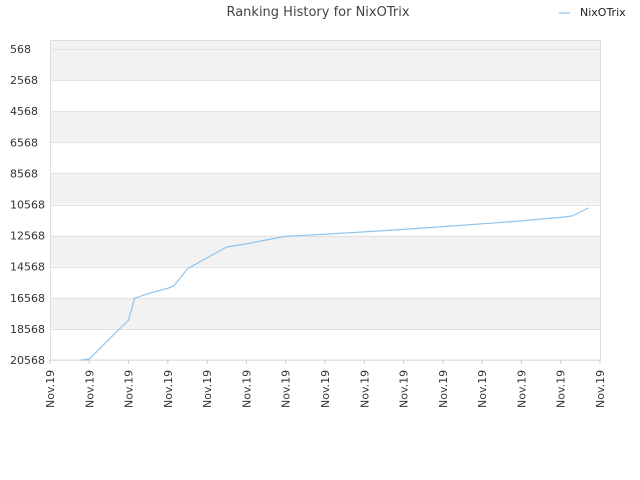 This screenshot has width=640, height=480. I want to click on y-tick-label: 12568, so click(27, 236).